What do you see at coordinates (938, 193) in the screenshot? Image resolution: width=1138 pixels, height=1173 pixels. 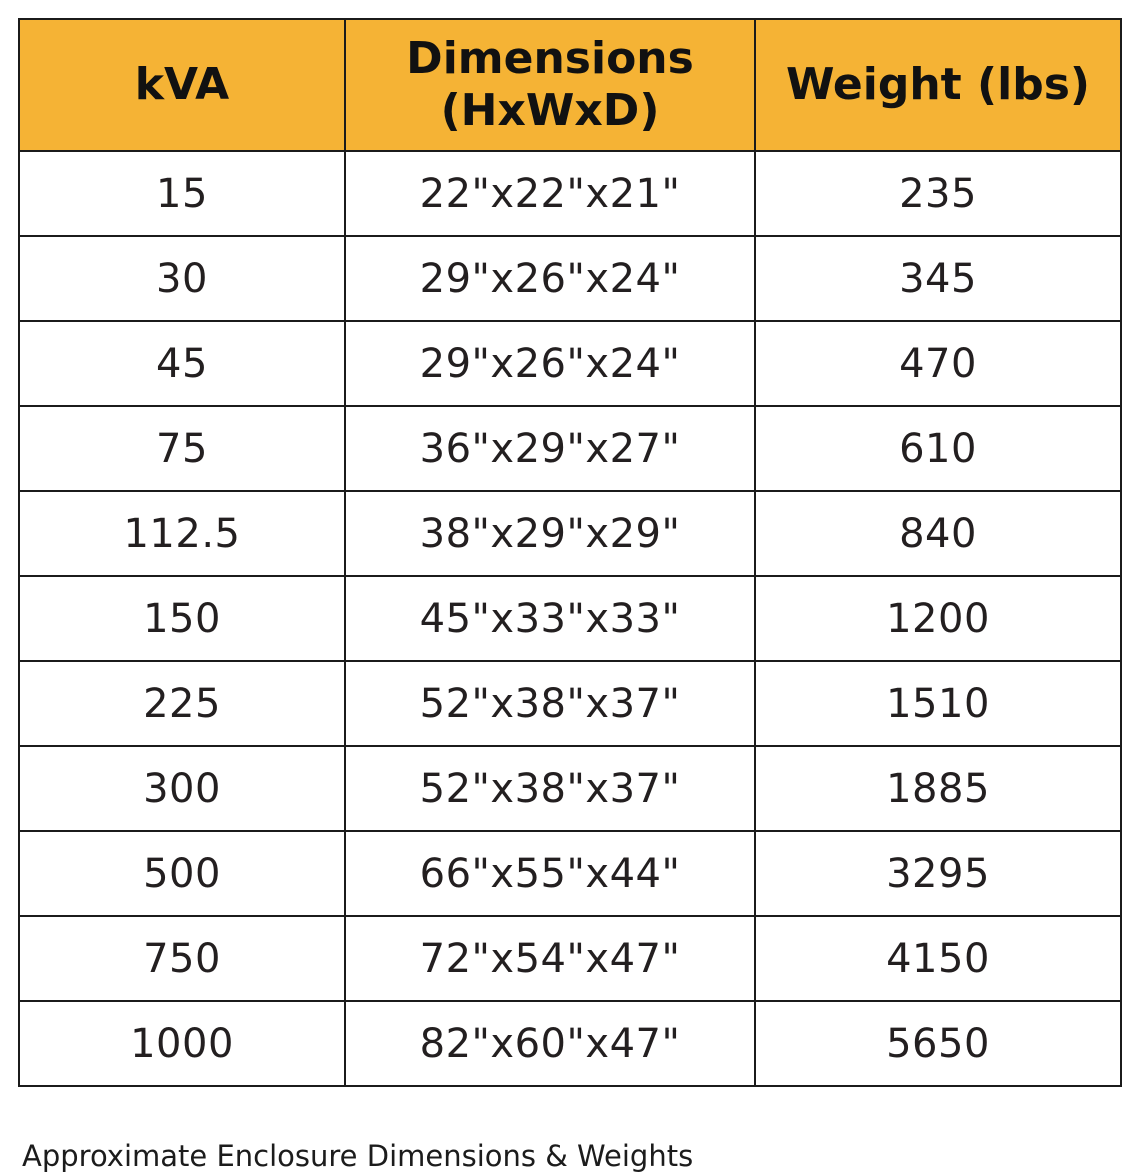 I see `table-cell: 235` at bounding box center [938, 193].